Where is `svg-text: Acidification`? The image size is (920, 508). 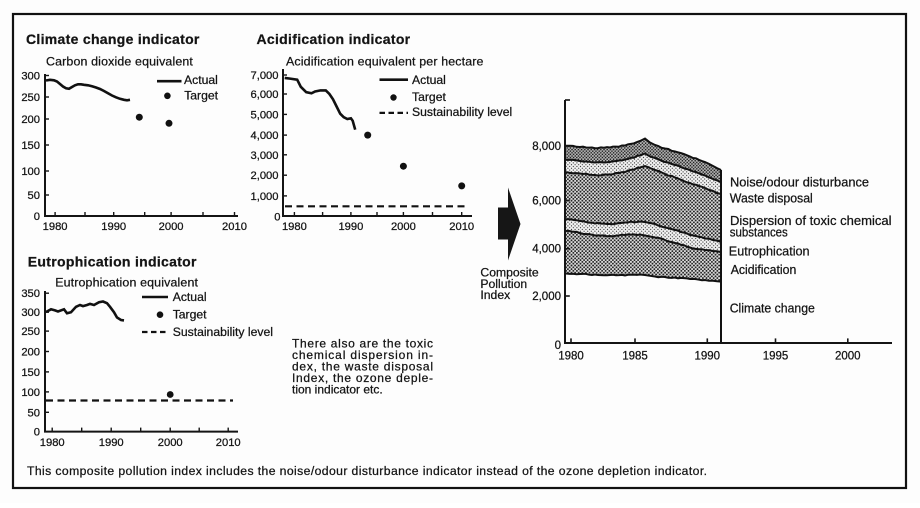 svg-text: Acidification is located at coordinates (764, 269).